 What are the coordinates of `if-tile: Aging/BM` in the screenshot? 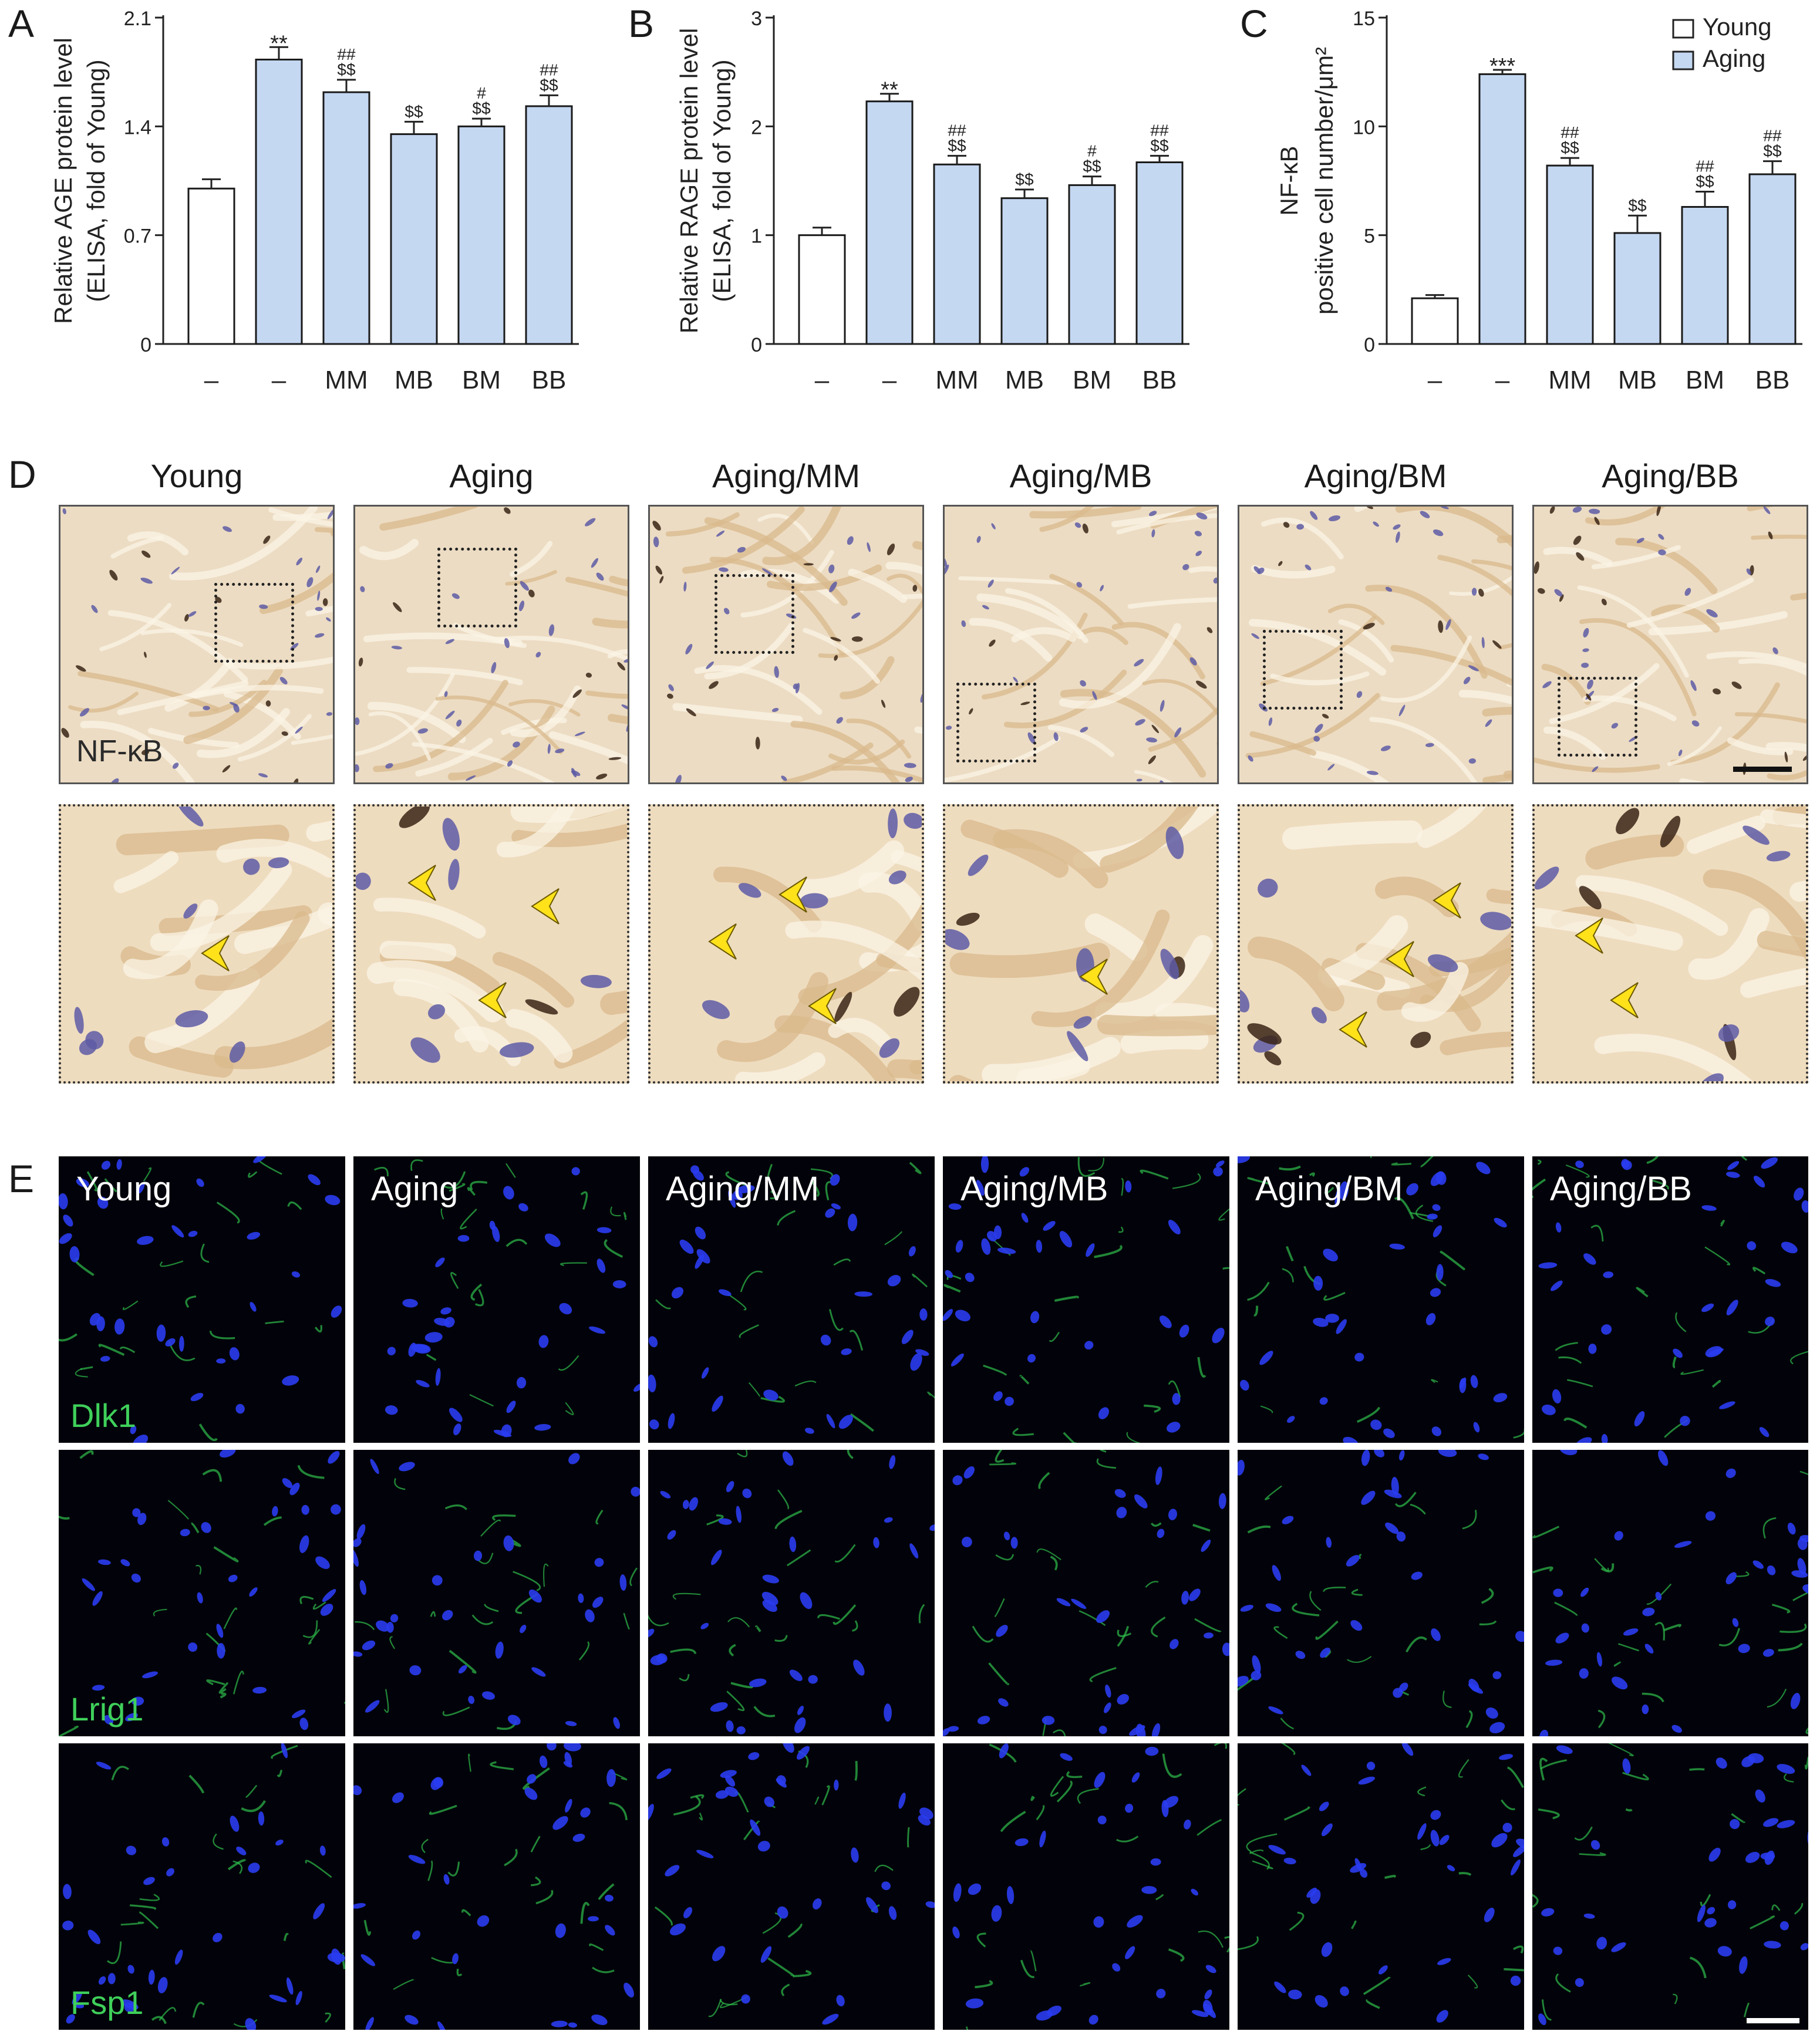 It's located at (1381, 1299).